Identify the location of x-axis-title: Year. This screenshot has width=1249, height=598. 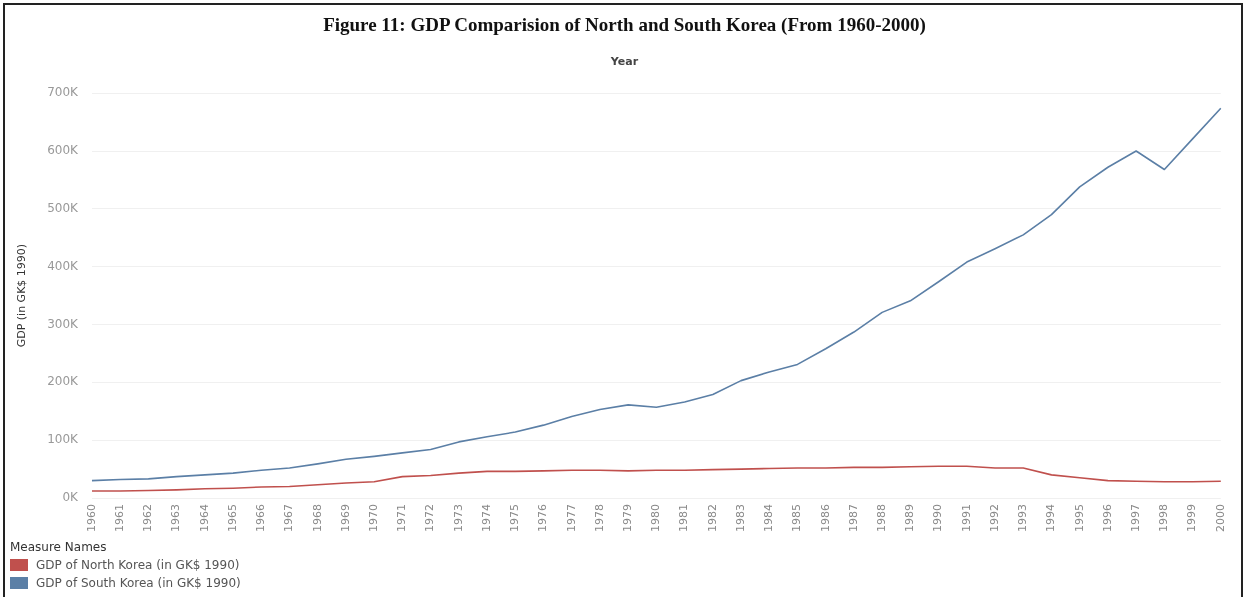
(624, 61).